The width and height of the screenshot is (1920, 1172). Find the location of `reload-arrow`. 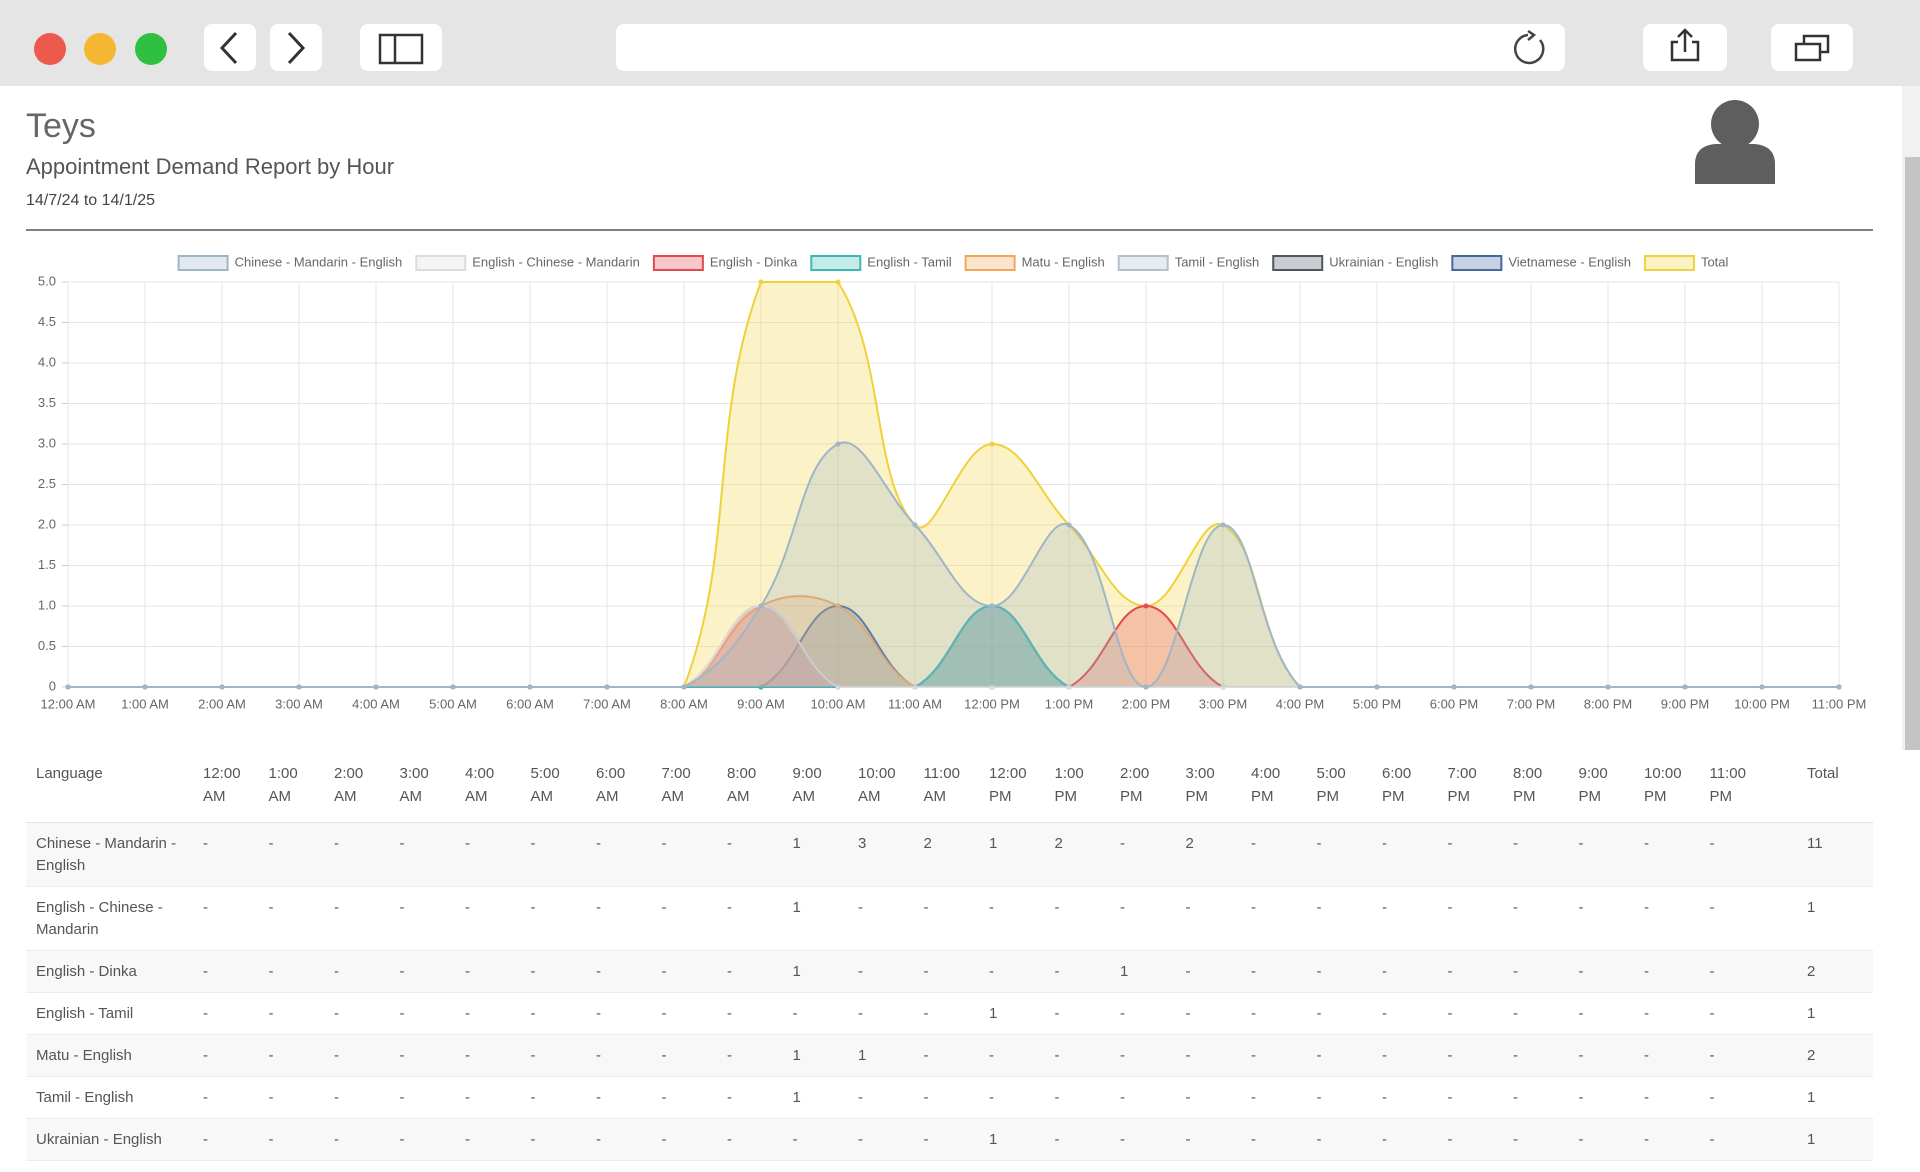

reload-arrow is located at coordinates (1532, 35).